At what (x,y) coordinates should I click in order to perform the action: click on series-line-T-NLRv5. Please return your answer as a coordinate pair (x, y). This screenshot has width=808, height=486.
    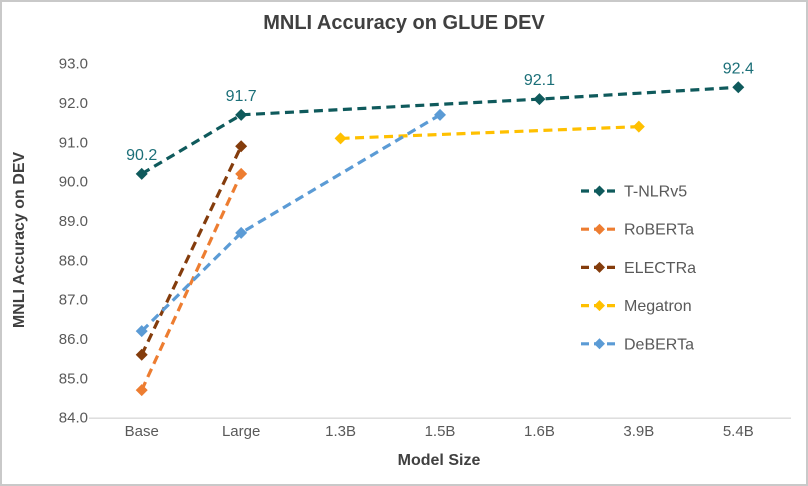
    Looking at the image, I should click on (439, 130).